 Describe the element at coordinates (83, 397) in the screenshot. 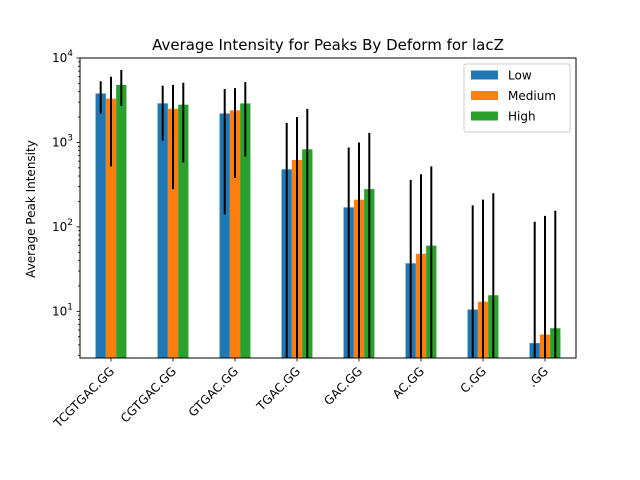

I see `x-tick-label: TCGTGAC.GG` at that location.